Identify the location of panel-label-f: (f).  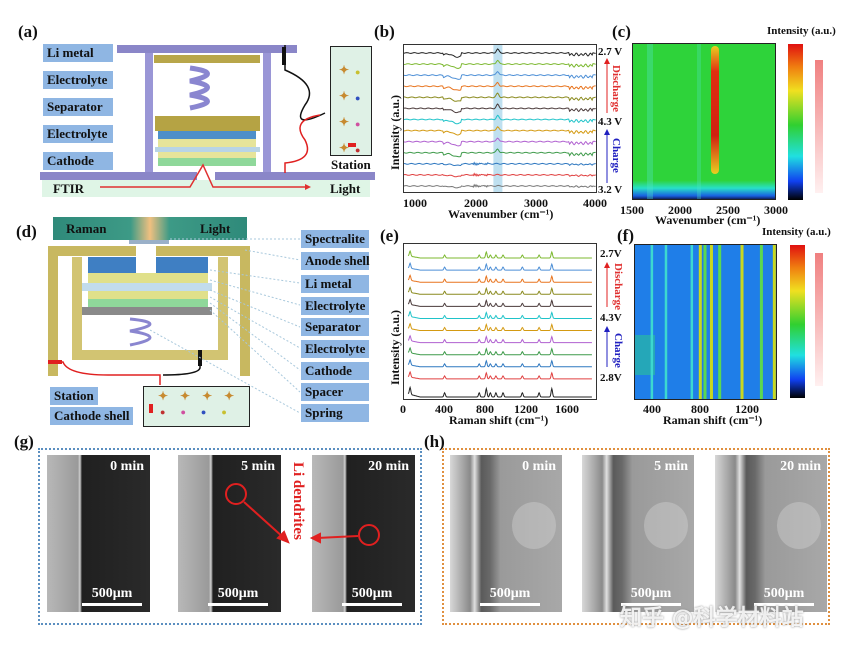
(625, 235).